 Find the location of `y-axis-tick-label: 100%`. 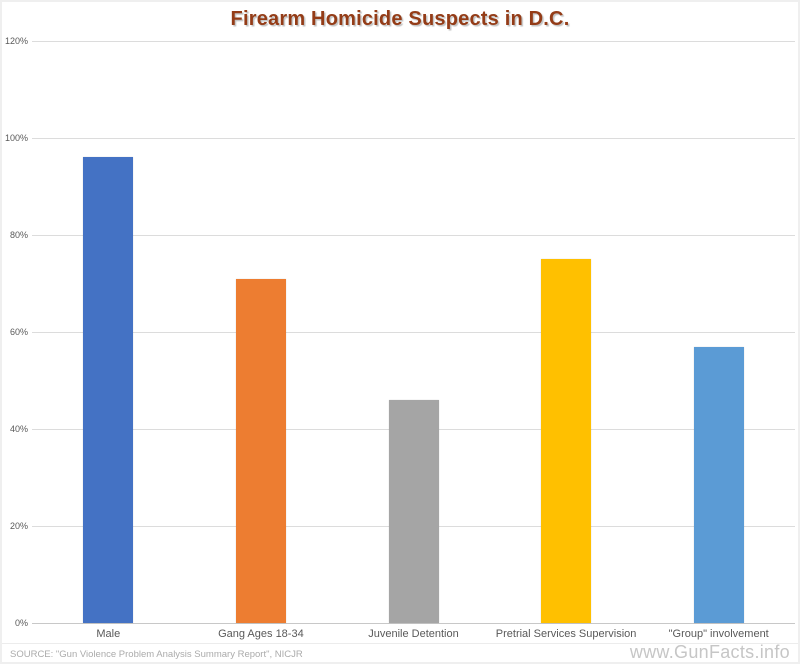

y-axis-tick-label: 100% is located at coordinates (16, 138).